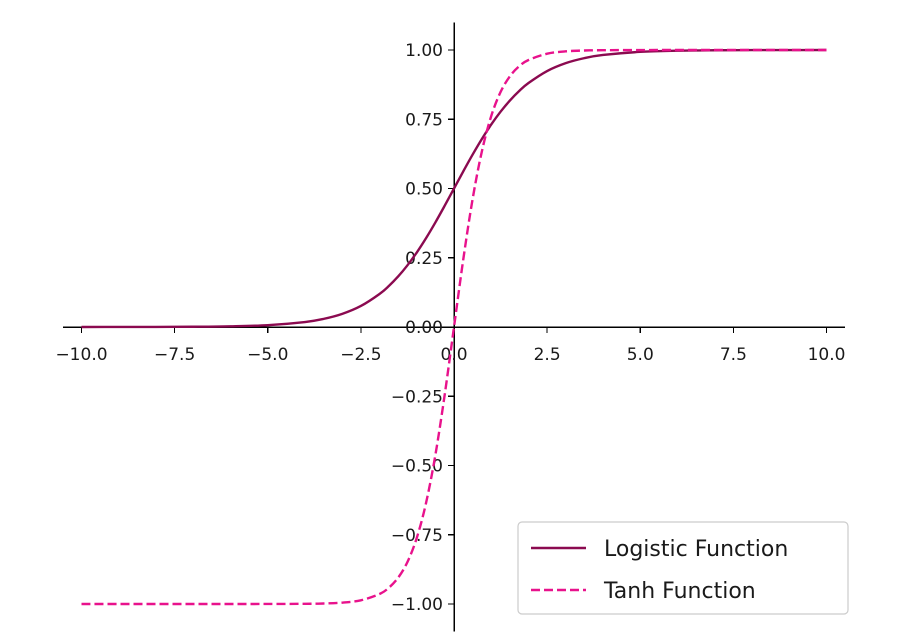 This screenshot has height=643, width=919. Describe the element at coordinates (424, 190) in the screenshot. I see `y-tick-label: 0.50` at that location.